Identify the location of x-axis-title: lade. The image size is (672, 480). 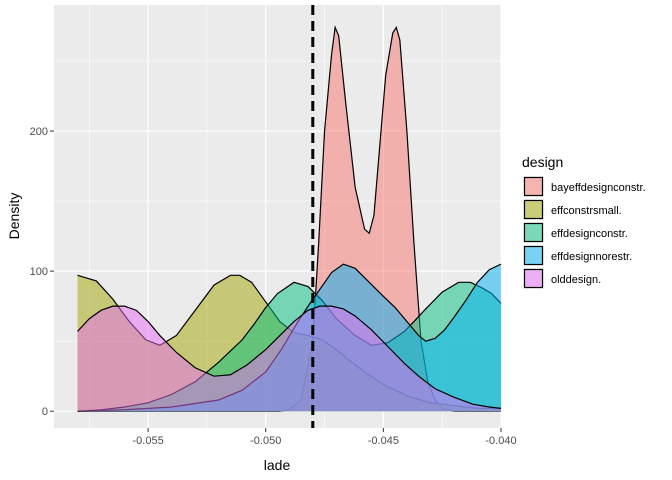
(277, 465).